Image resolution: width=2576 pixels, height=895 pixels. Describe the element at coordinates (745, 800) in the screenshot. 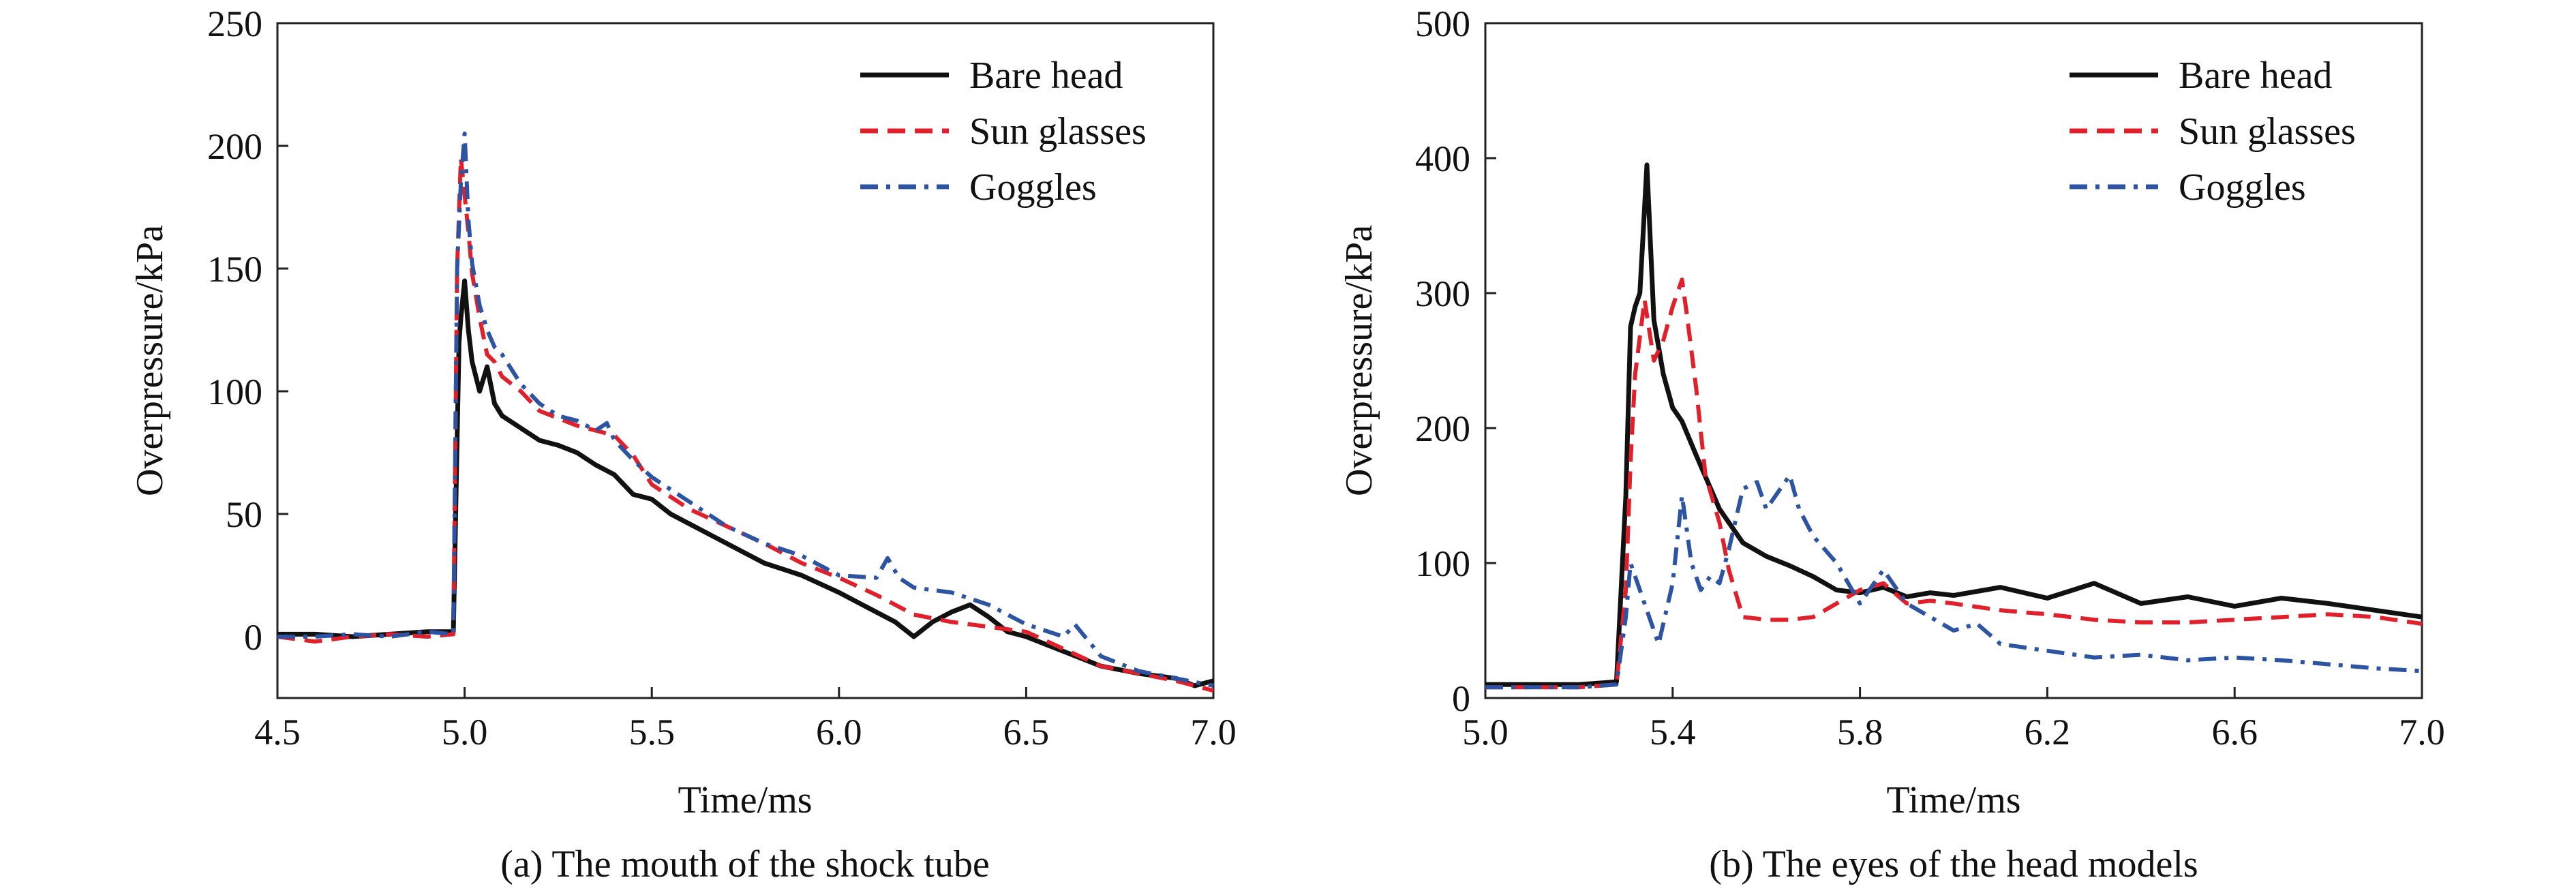

I see `chart-a-x-axis-label: Time/ms` at that location.